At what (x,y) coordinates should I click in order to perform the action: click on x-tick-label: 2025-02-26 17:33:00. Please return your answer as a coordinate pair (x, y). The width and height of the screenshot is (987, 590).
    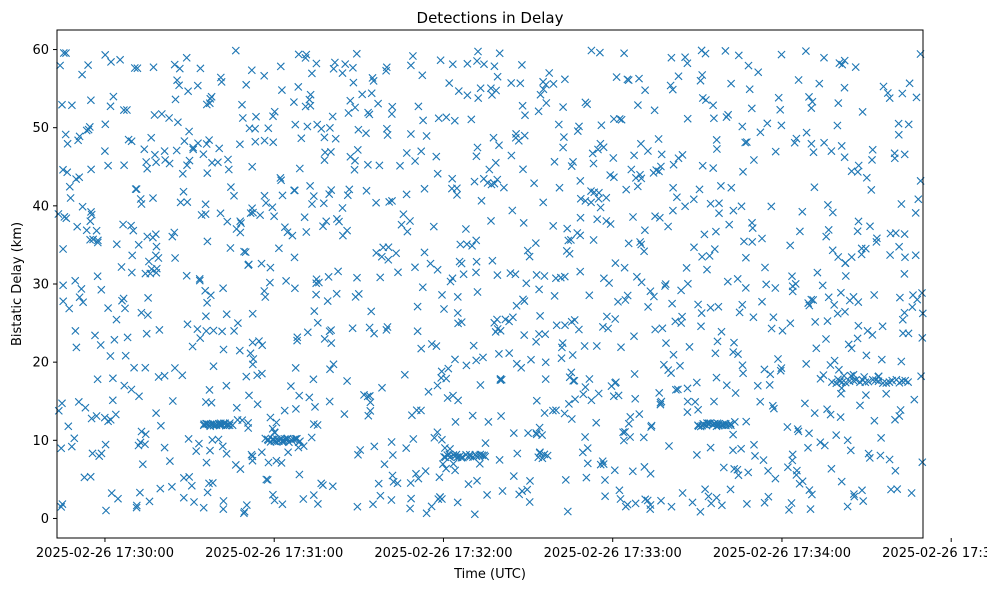
    Looking at the image, I should click on (613, 553).